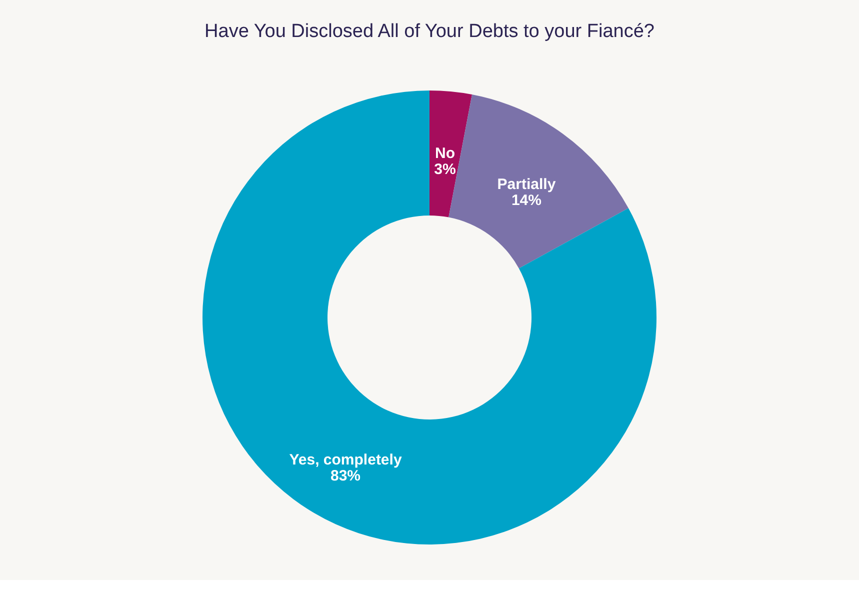 The height and width of the screenshot is (605, 859). What do you see at coordinates (345, 476) in the screenshot?
I see `data-label: 83%` at bounding box center [345, 476].